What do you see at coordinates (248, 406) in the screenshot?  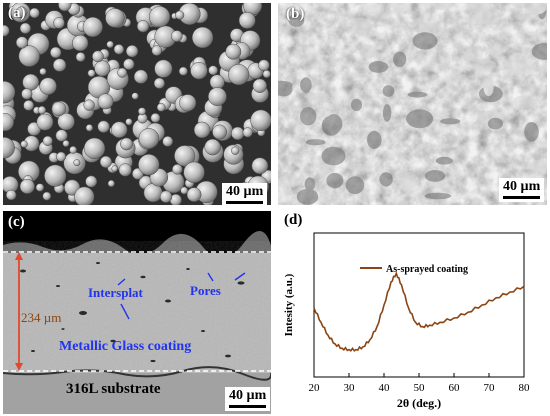 I see `panel-c-scale-line` at bounding box center [248, 406].